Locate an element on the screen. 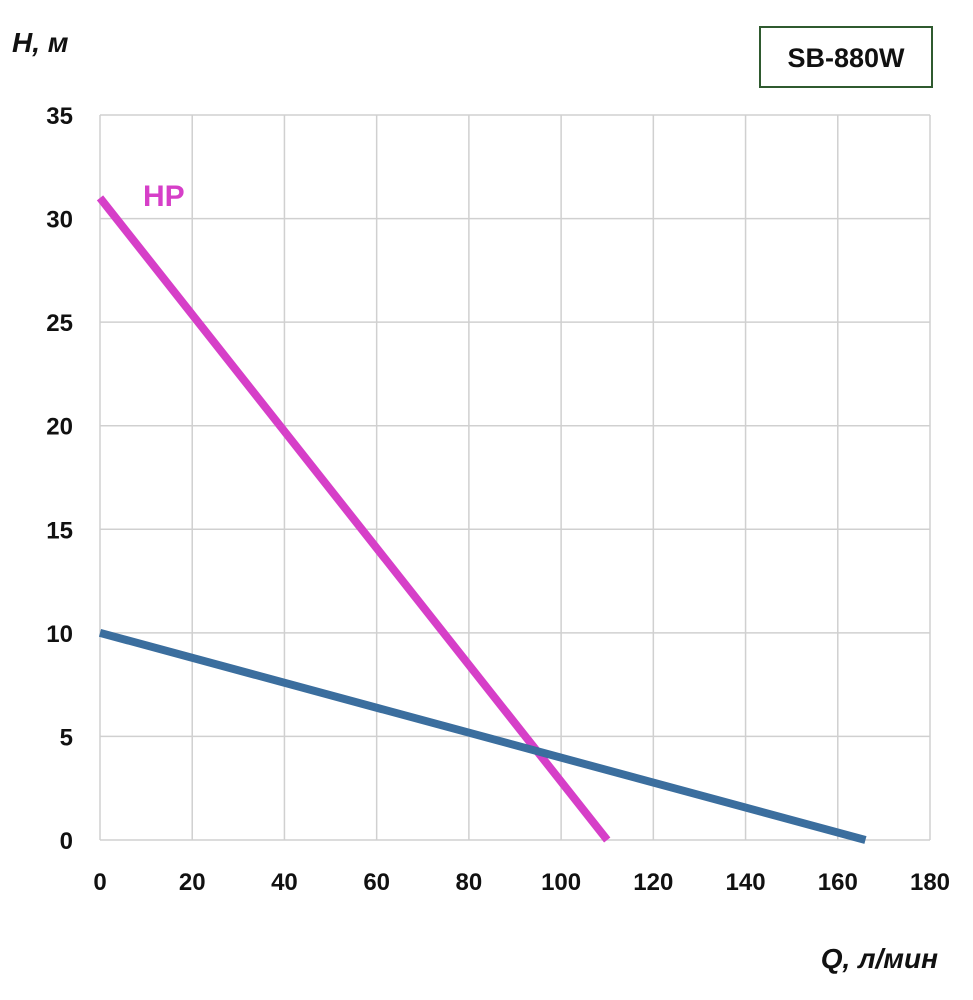 This screenshot has width=973, height=1000. y-axis-label: H, м is located at coordinates (40, 42).